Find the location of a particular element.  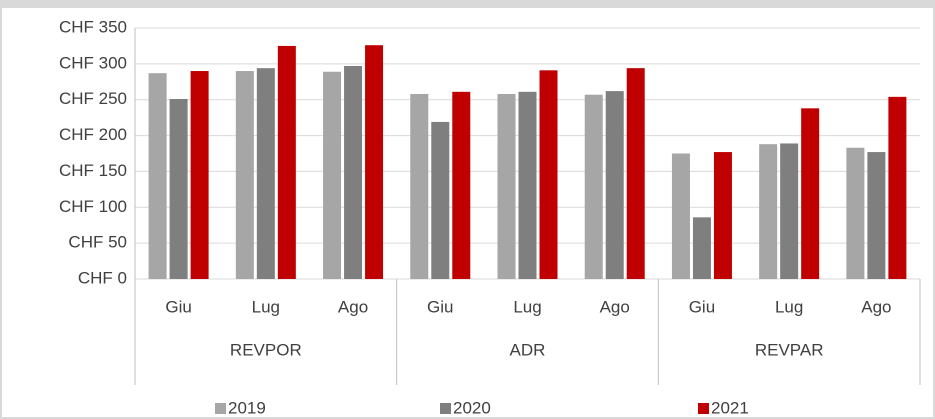

y-tick-label: CHF 200 is located at coordinates (93, 134).